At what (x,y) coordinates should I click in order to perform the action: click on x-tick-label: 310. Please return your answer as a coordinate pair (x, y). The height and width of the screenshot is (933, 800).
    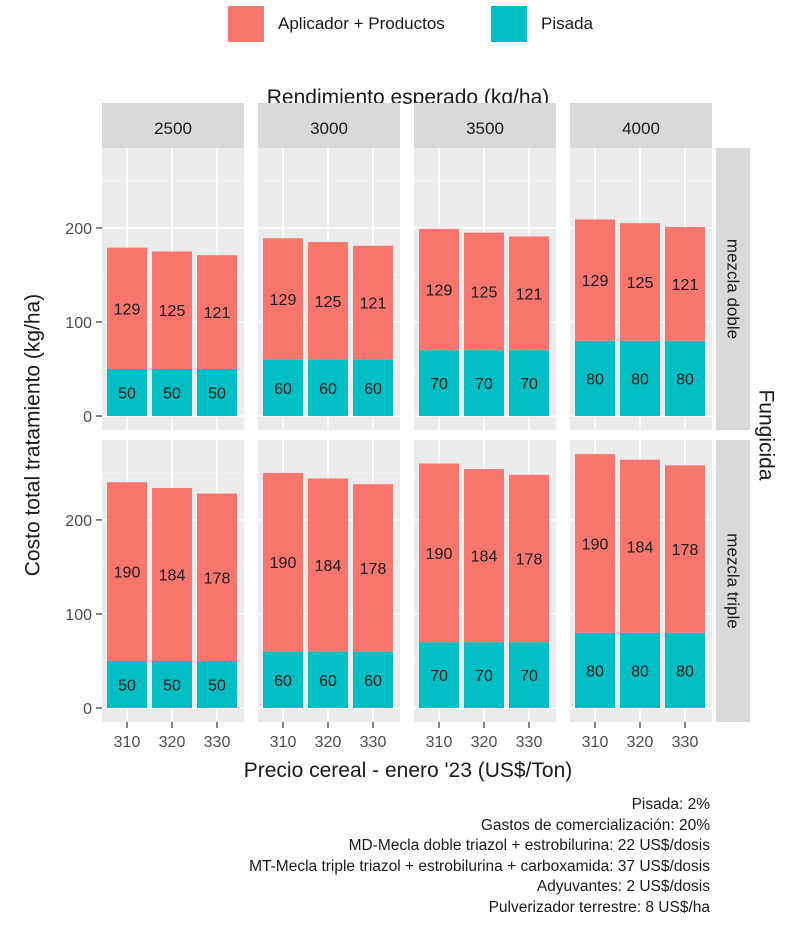
    Looking at the image, I should click on (439, 742).